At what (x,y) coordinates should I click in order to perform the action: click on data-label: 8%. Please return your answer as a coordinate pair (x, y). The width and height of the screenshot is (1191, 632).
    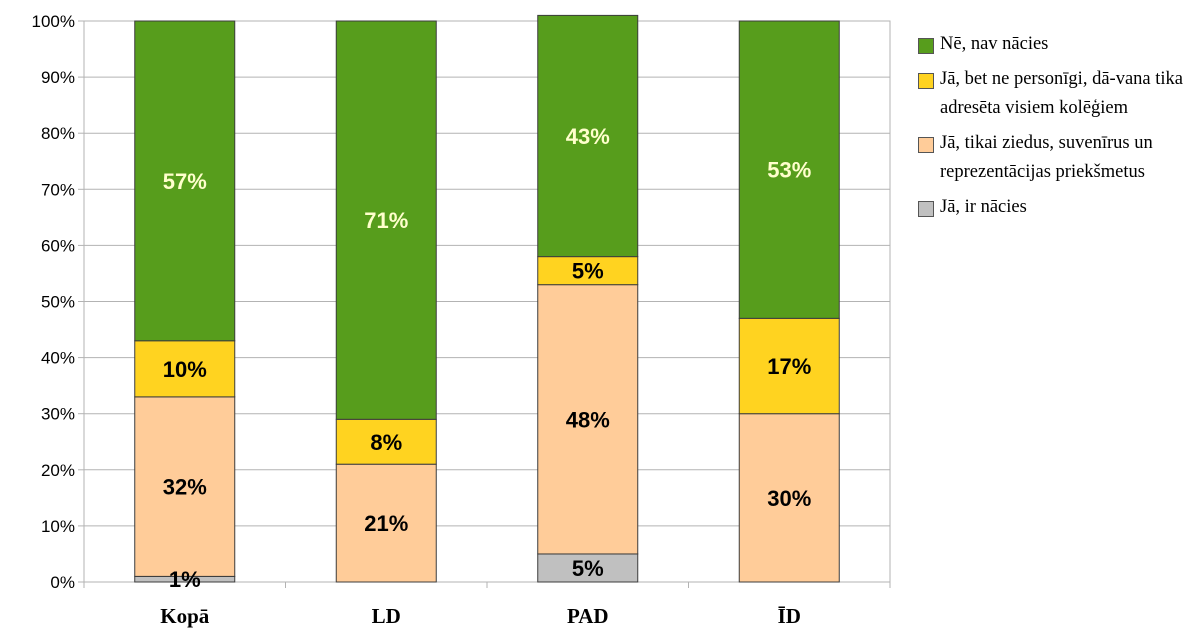
    Looking at the image, I should click on (386, 442).